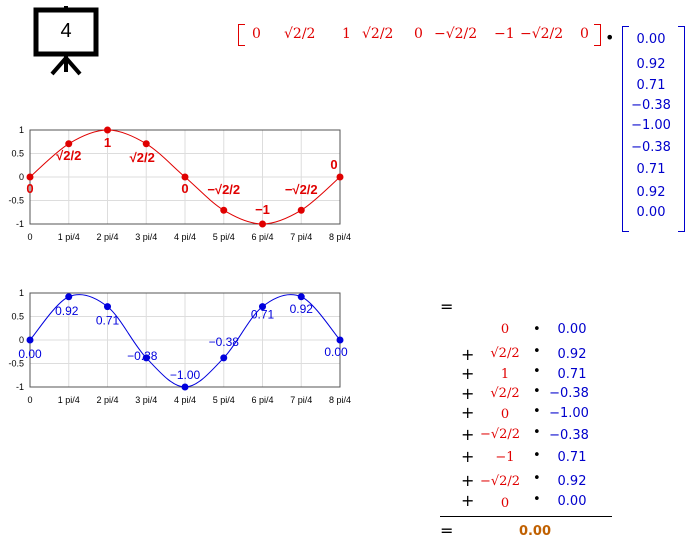 Image resolution: width=700 pixels, height=549 pixels. Describe the element at coordinates (185, 400) in the screenshot. I see `x-tick-label: 4 pi/4` at that location.